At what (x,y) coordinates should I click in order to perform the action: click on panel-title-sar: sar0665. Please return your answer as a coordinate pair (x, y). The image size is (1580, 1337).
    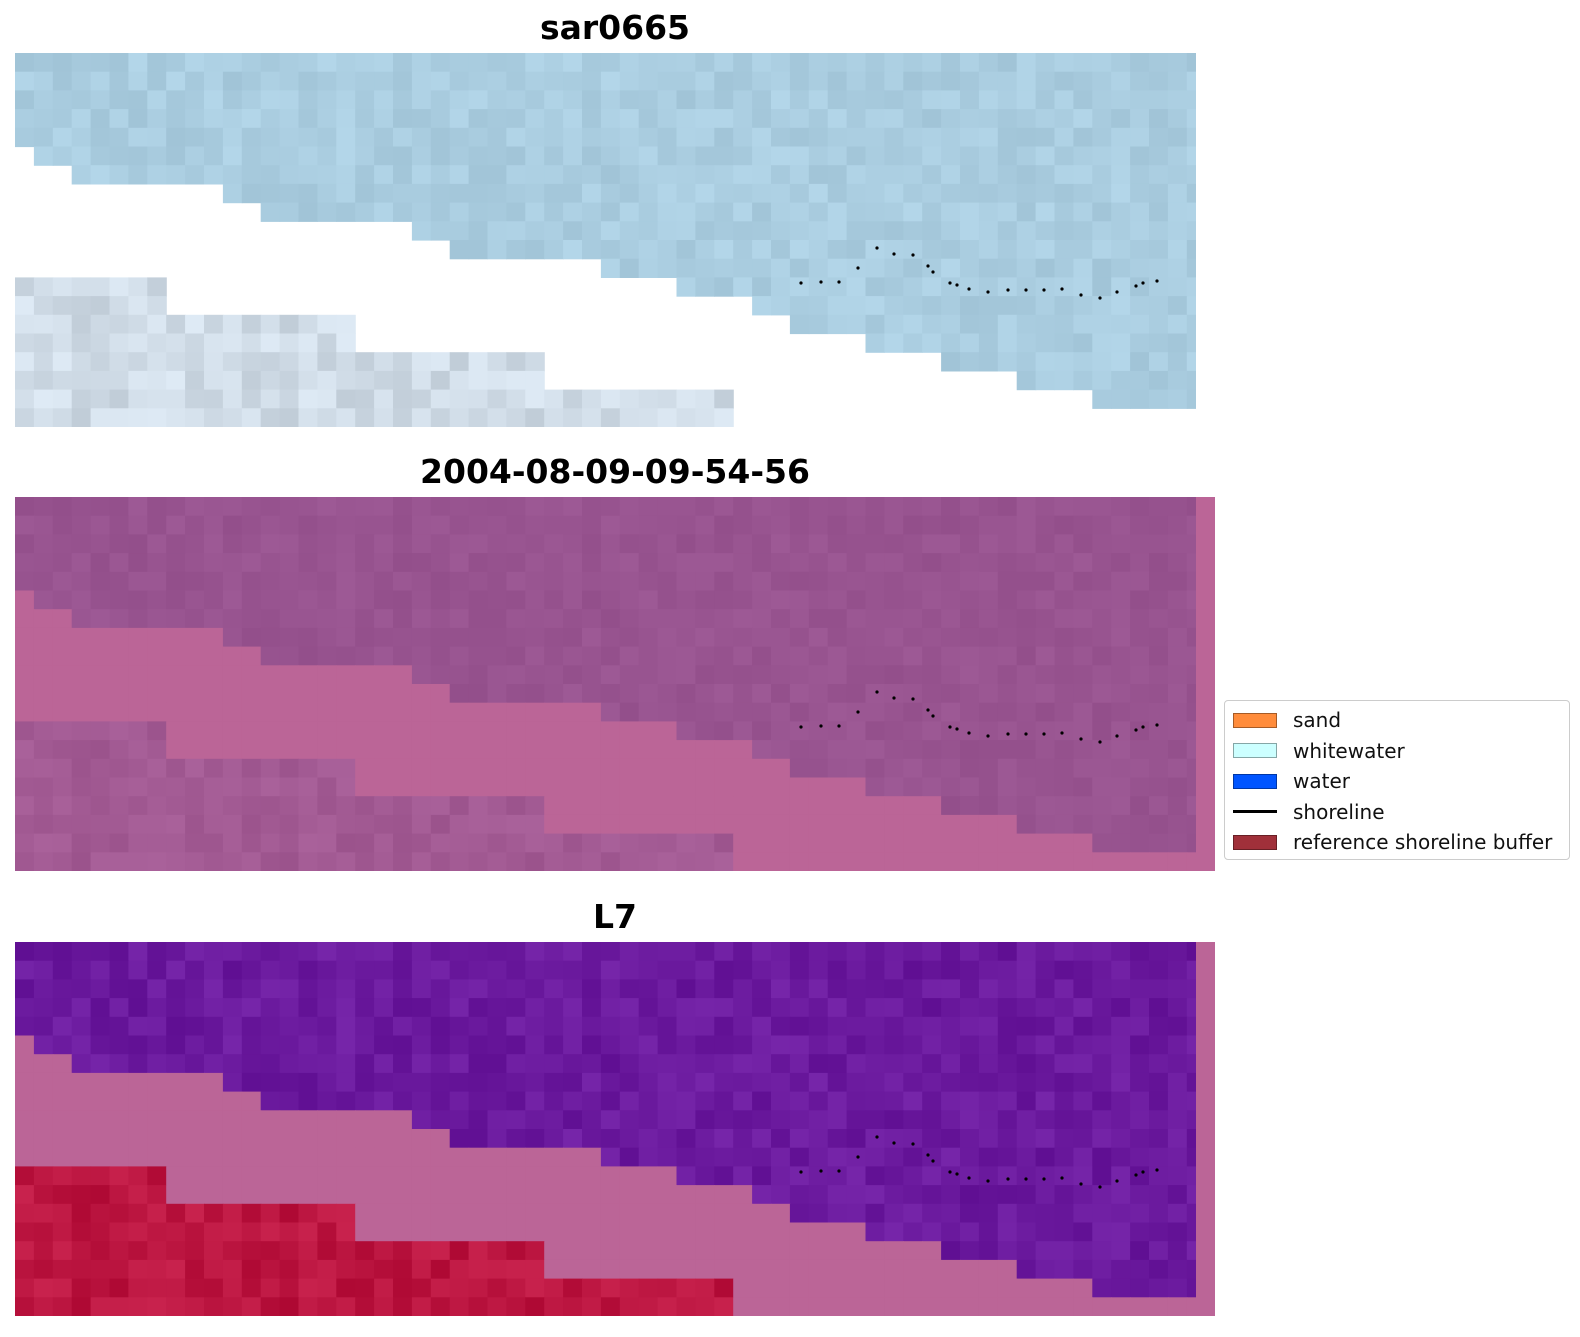
    Looking at the image, I should click on (615, 27).